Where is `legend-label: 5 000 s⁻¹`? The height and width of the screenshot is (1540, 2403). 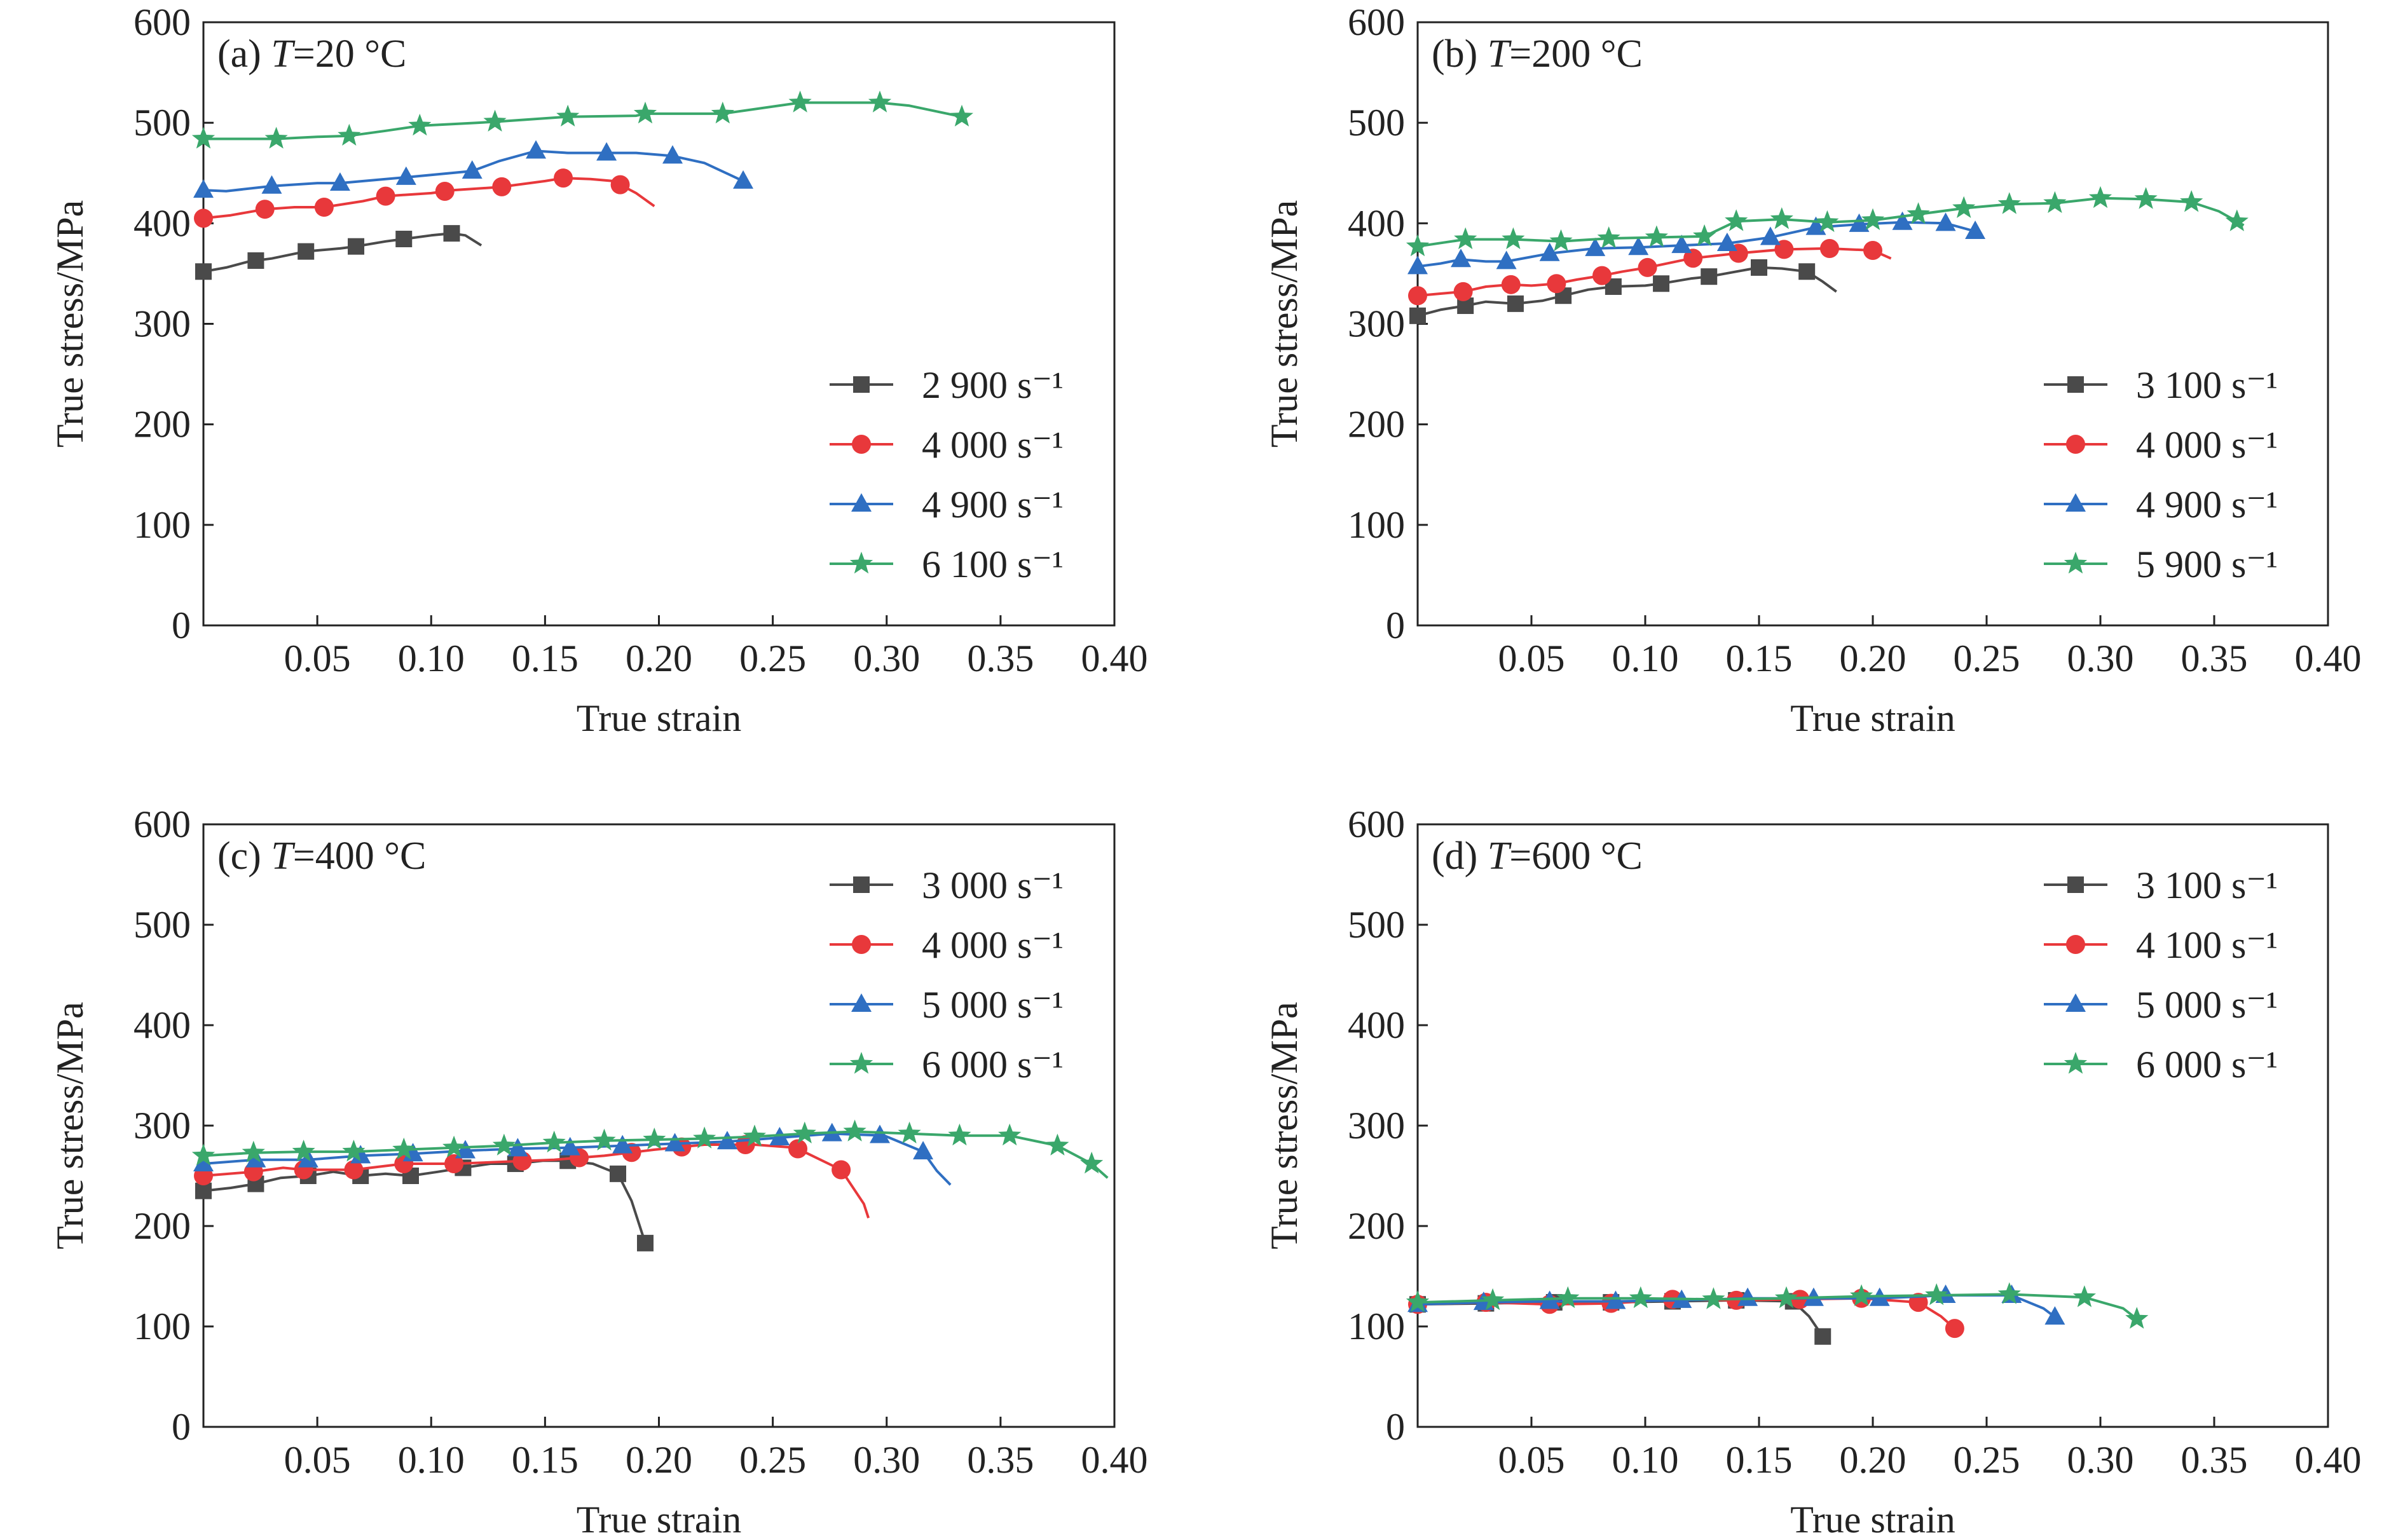 legend-label: 5 000 s⁻¹ is located at coordinates (2207, 1005).